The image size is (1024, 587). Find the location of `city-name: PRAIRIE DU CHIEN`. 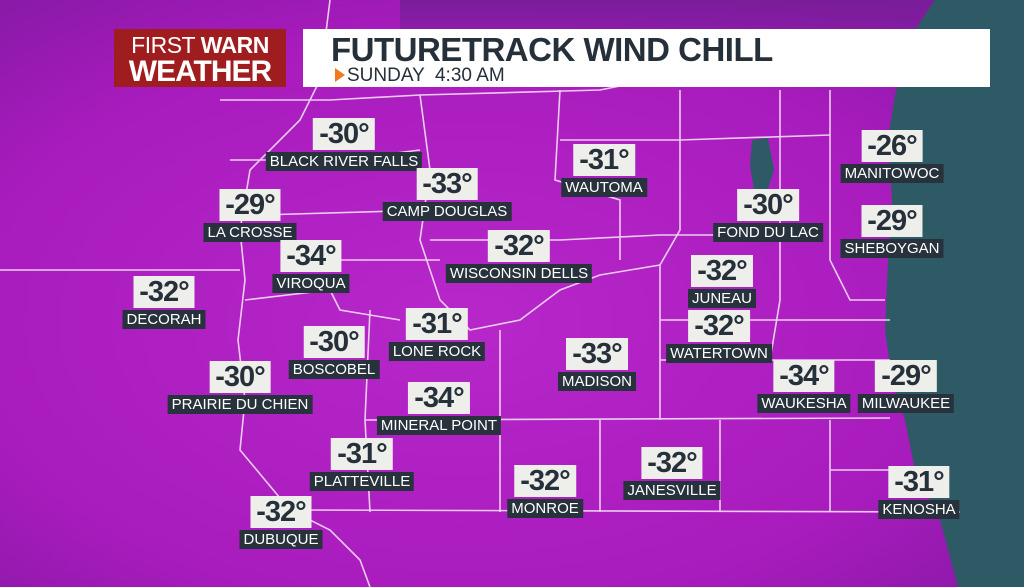

city-name: PRAIRIE DU CHIEN is located at coordinates (240, 404).